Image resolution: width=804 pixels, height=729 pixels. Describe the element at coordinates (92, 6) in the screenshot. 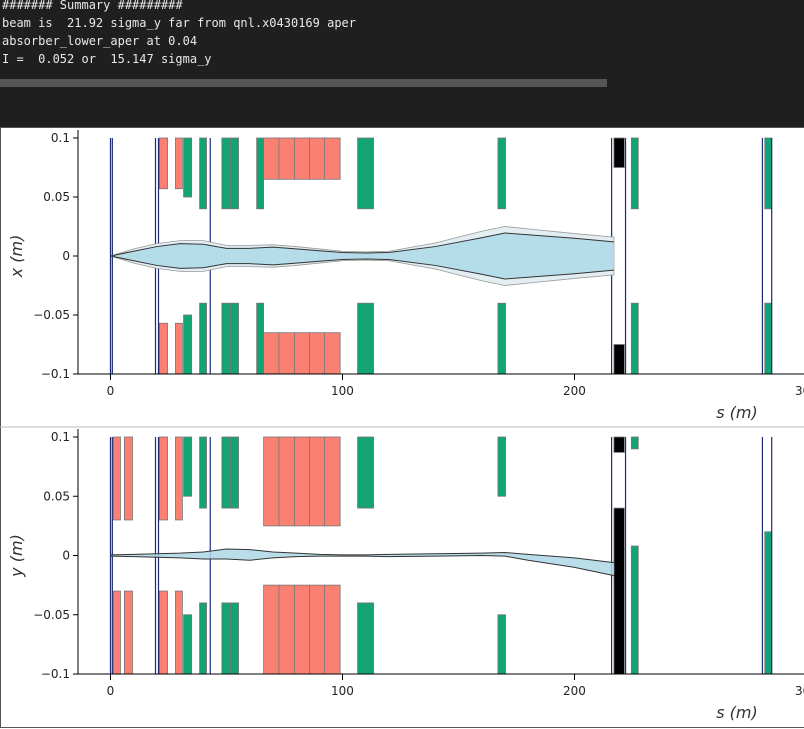

I see `output-line: ####### Summary #########` at that location.